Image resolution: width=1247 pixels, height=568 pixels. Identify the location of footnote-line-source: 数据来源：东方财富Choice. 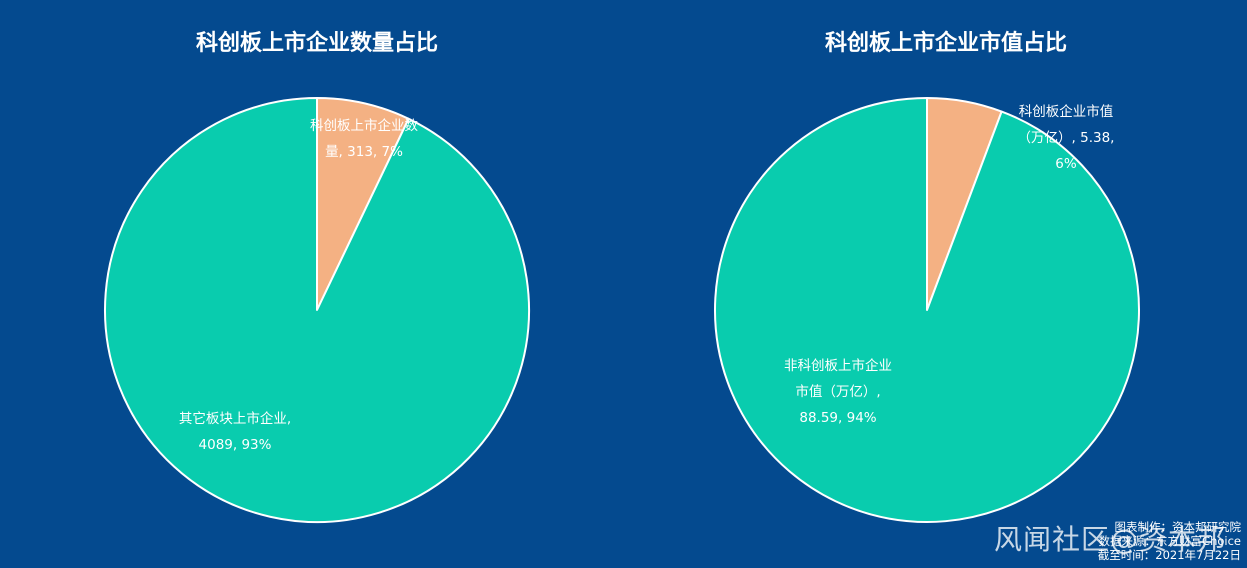
(1169, 541).